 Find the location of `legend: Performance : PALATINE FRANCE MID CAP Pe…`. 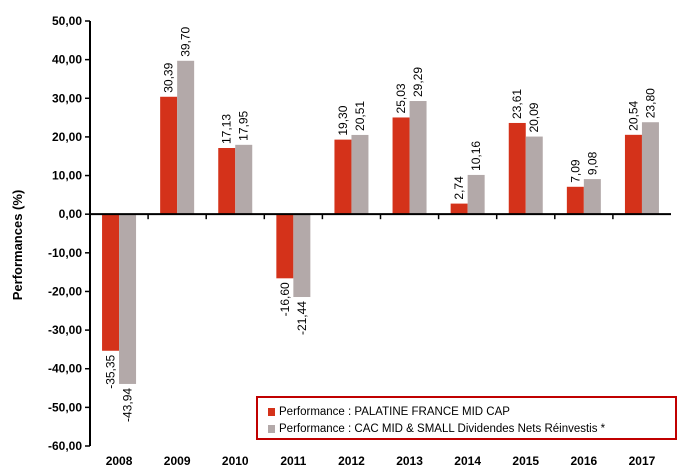

legend: Performance : PALATINE FRANCE MID CAP Pe… is located at coordinates (466, 418).